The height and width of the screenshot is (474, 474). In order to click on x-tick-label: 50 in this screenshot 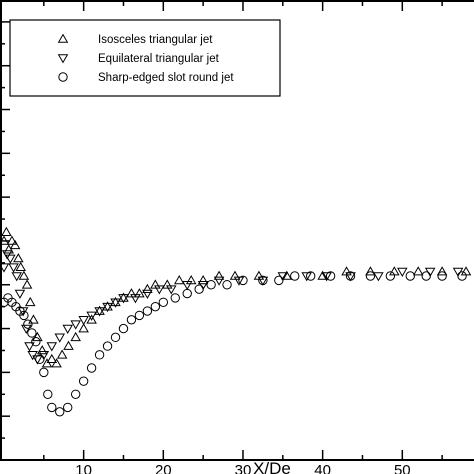, I will do `click(402, 468)`.